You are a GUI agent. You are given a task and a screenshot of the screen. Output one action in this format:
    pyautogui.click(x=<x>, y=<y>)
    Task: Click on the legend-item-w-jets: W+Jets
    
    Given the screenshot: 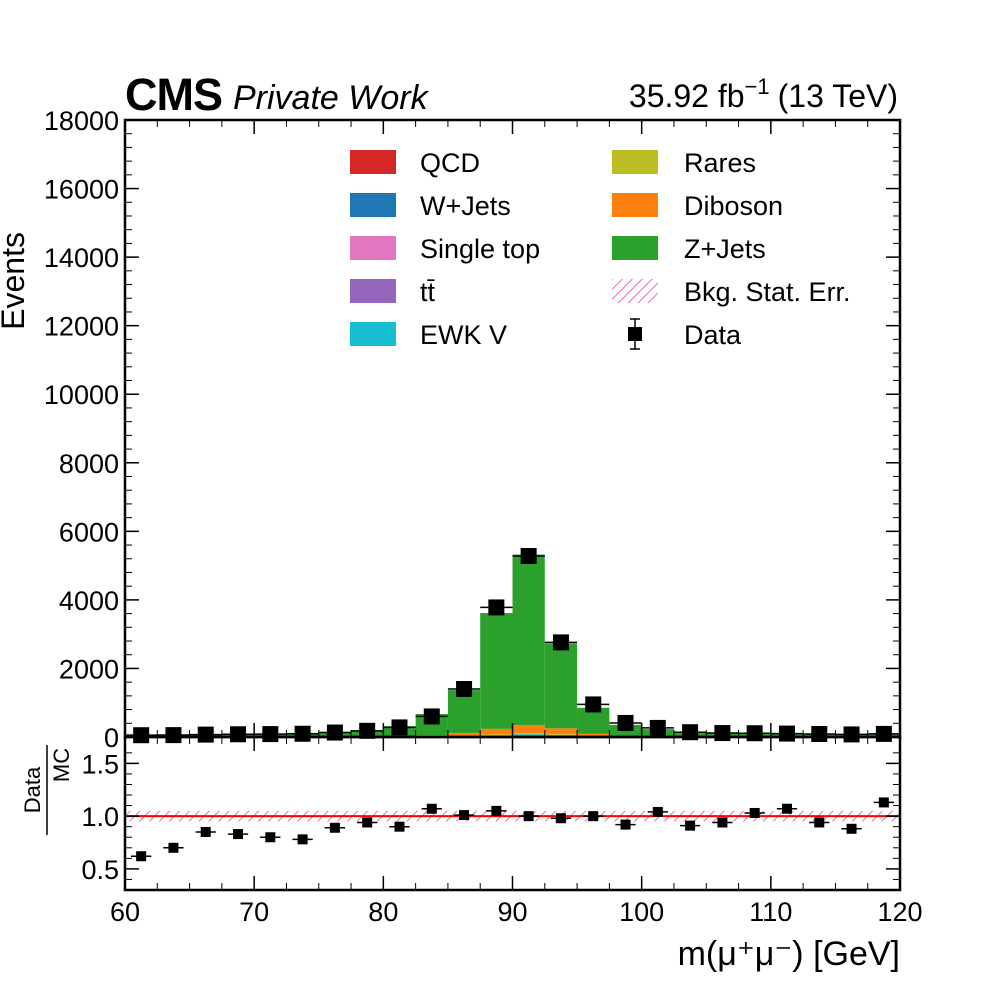 What is the action you would take?
    pyautogui.click(x=430, y=206)
    